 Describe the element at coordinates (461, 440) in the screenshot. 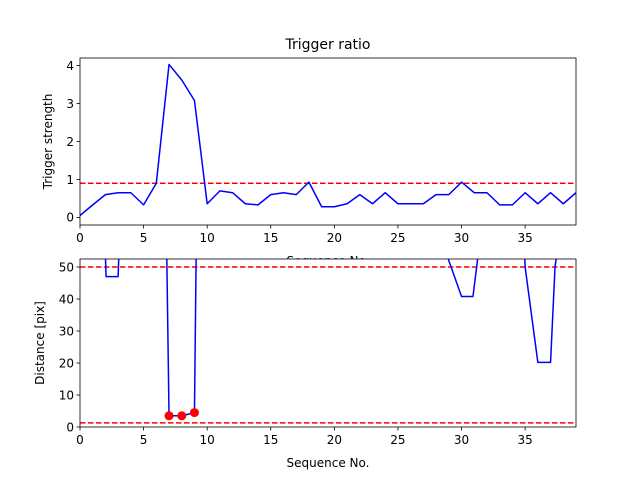

I see `bottom-x-tick-label: 30` at that location.